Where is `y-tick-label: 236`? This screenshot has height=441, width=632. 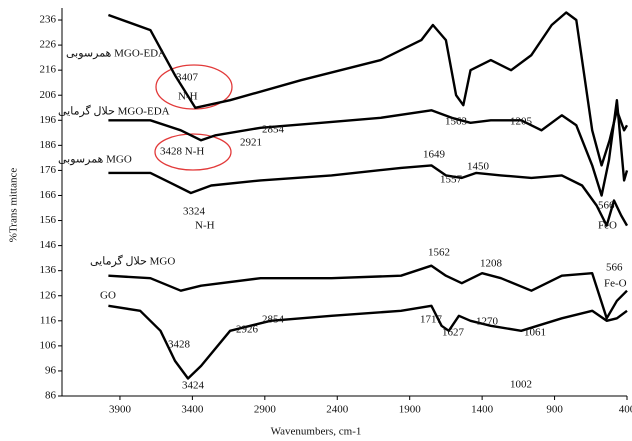 y-tick-label: 236 is located at coordinates (48, 20).